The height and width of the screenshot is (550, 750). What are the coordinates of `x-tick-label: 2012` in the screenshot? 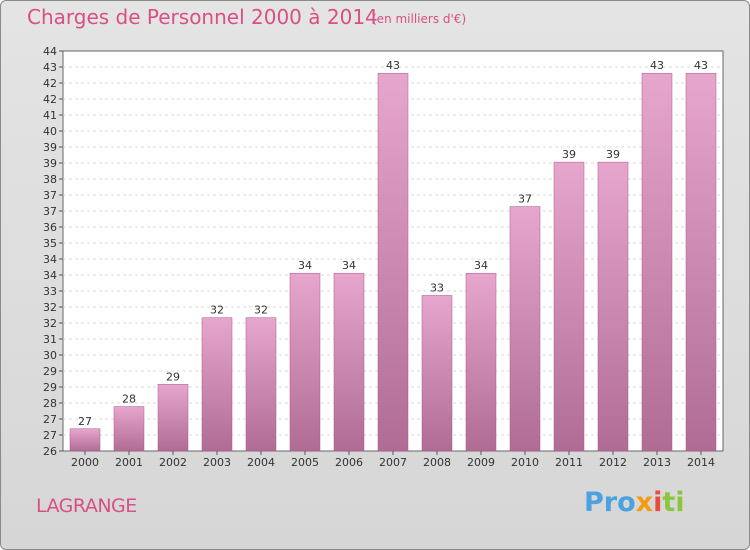 It's located at (613, 462).